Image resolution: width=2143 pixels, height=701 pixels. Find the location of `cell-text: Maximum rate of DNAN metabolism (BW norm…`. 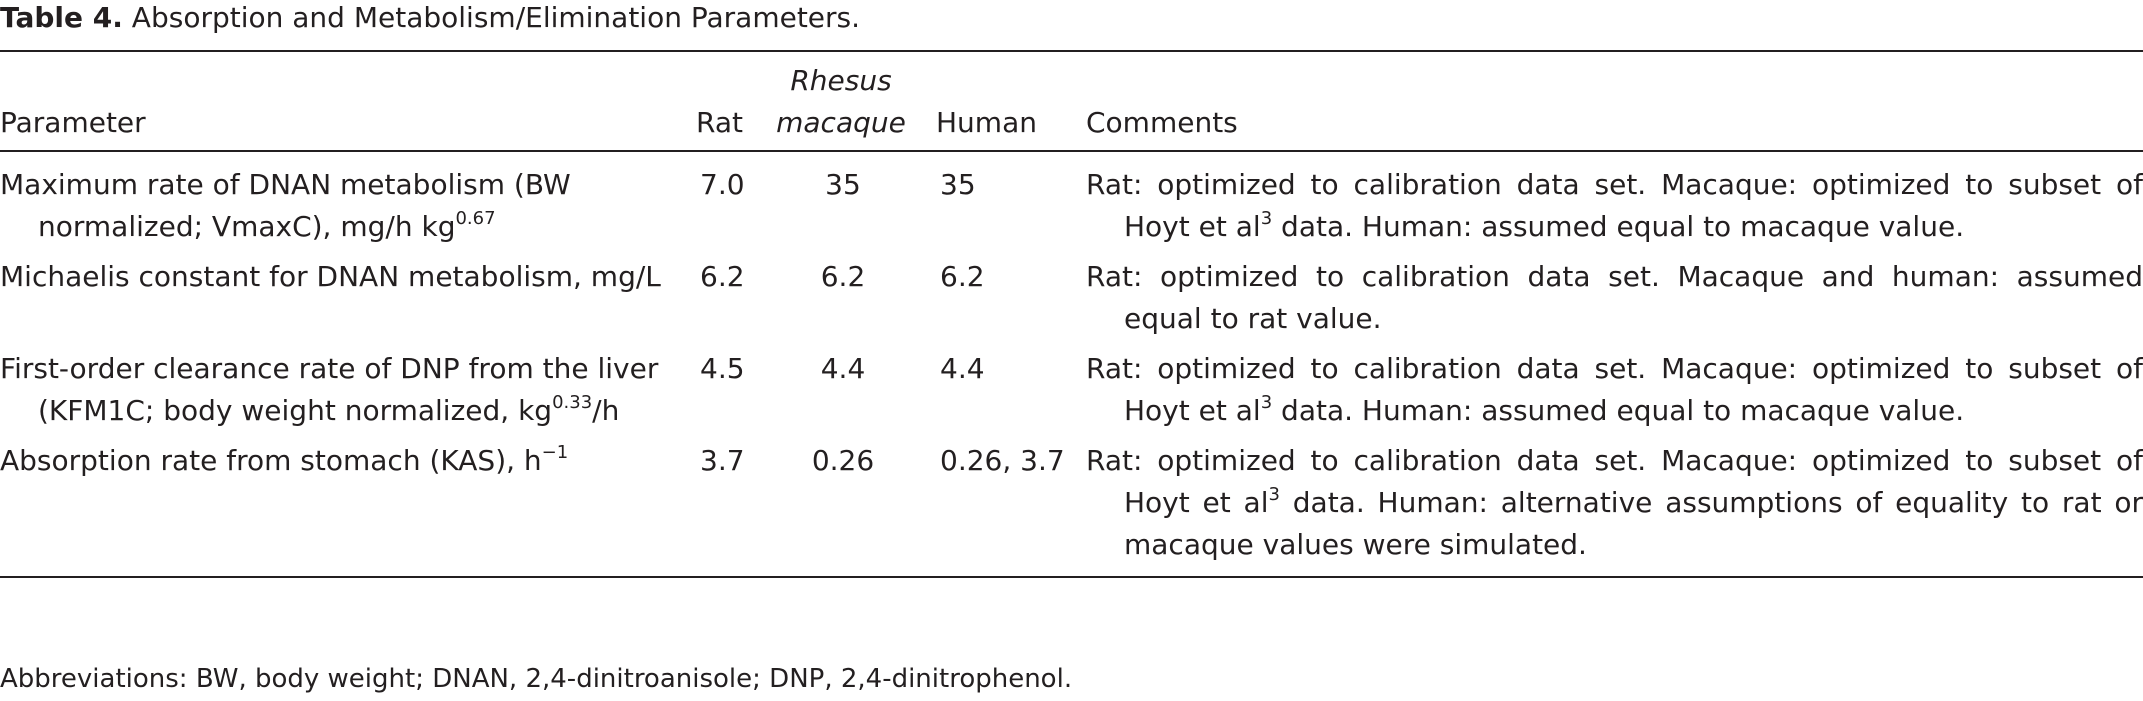

cell-text: Maximum rate of DNAN metabolism (BW norm… is located at coordinates (285, 205).